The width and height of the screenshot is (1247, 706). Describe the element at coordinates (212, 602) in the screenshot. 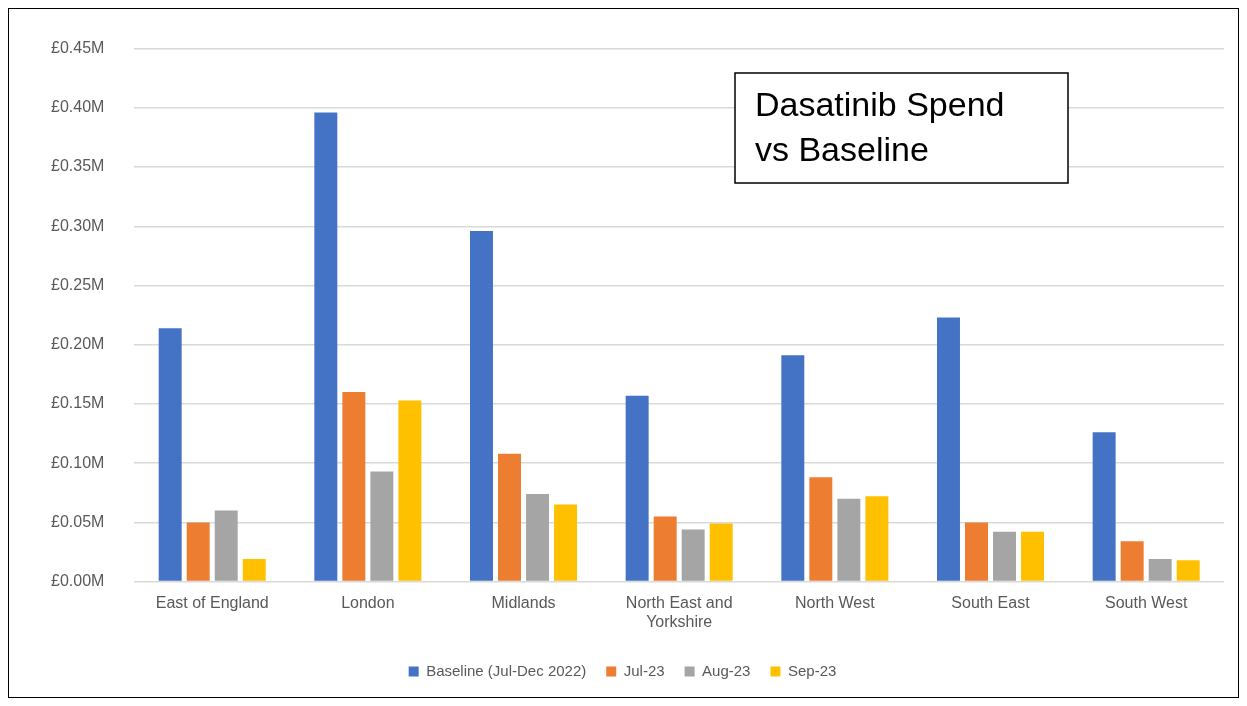

I see `x-tick-label: East of England` at that location.